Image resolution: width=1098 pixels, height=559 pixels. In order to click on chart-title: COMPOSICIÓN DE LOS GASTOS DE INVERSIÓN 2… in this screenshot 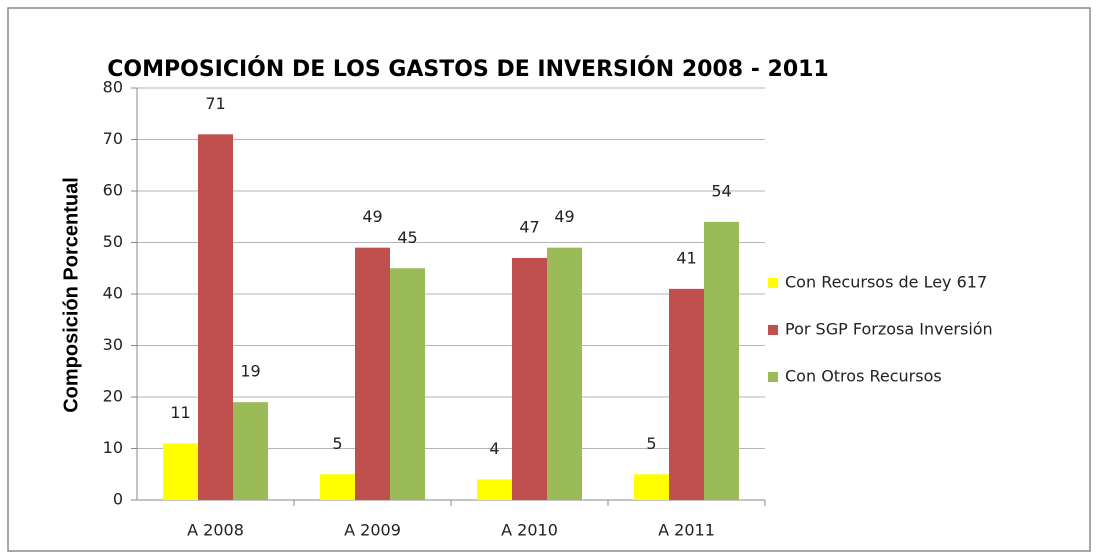, I will do `click(468, 69)`.